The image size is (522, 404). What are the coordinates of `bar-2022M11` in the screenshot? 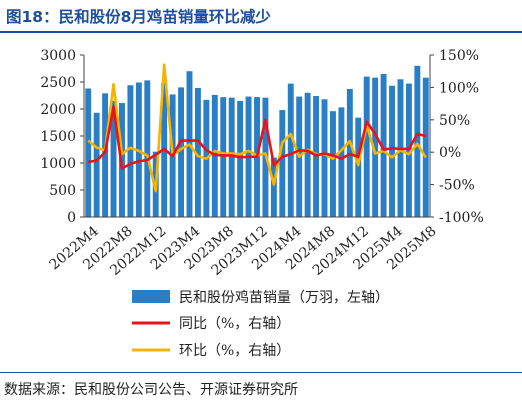 It's located at (147, 148).